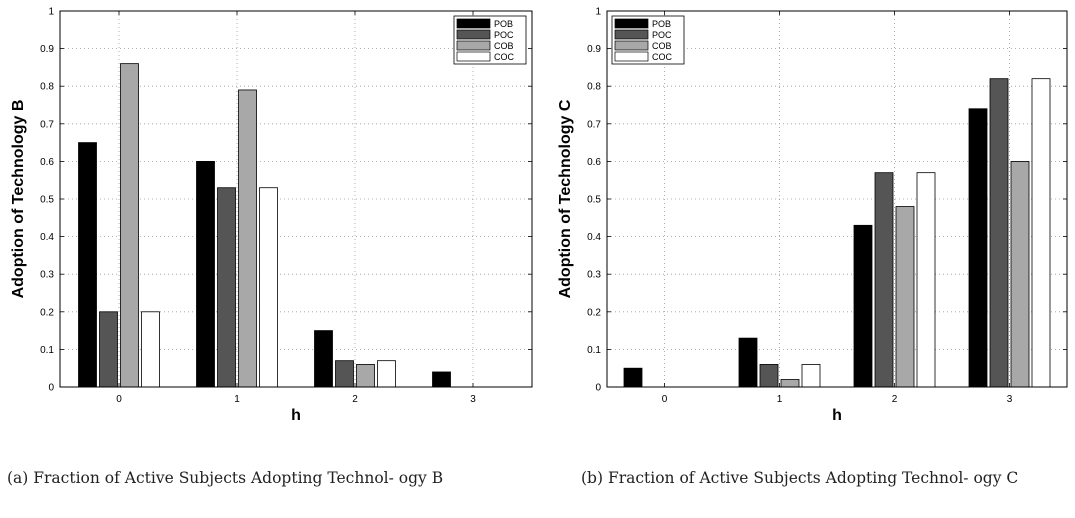 Image resolution: width=1075 pixels, height=518 pixels. Describe the element at coordinates (565, 198) in the screenshot. I see `y-axis-label: Adoption of Technology C` at that location.